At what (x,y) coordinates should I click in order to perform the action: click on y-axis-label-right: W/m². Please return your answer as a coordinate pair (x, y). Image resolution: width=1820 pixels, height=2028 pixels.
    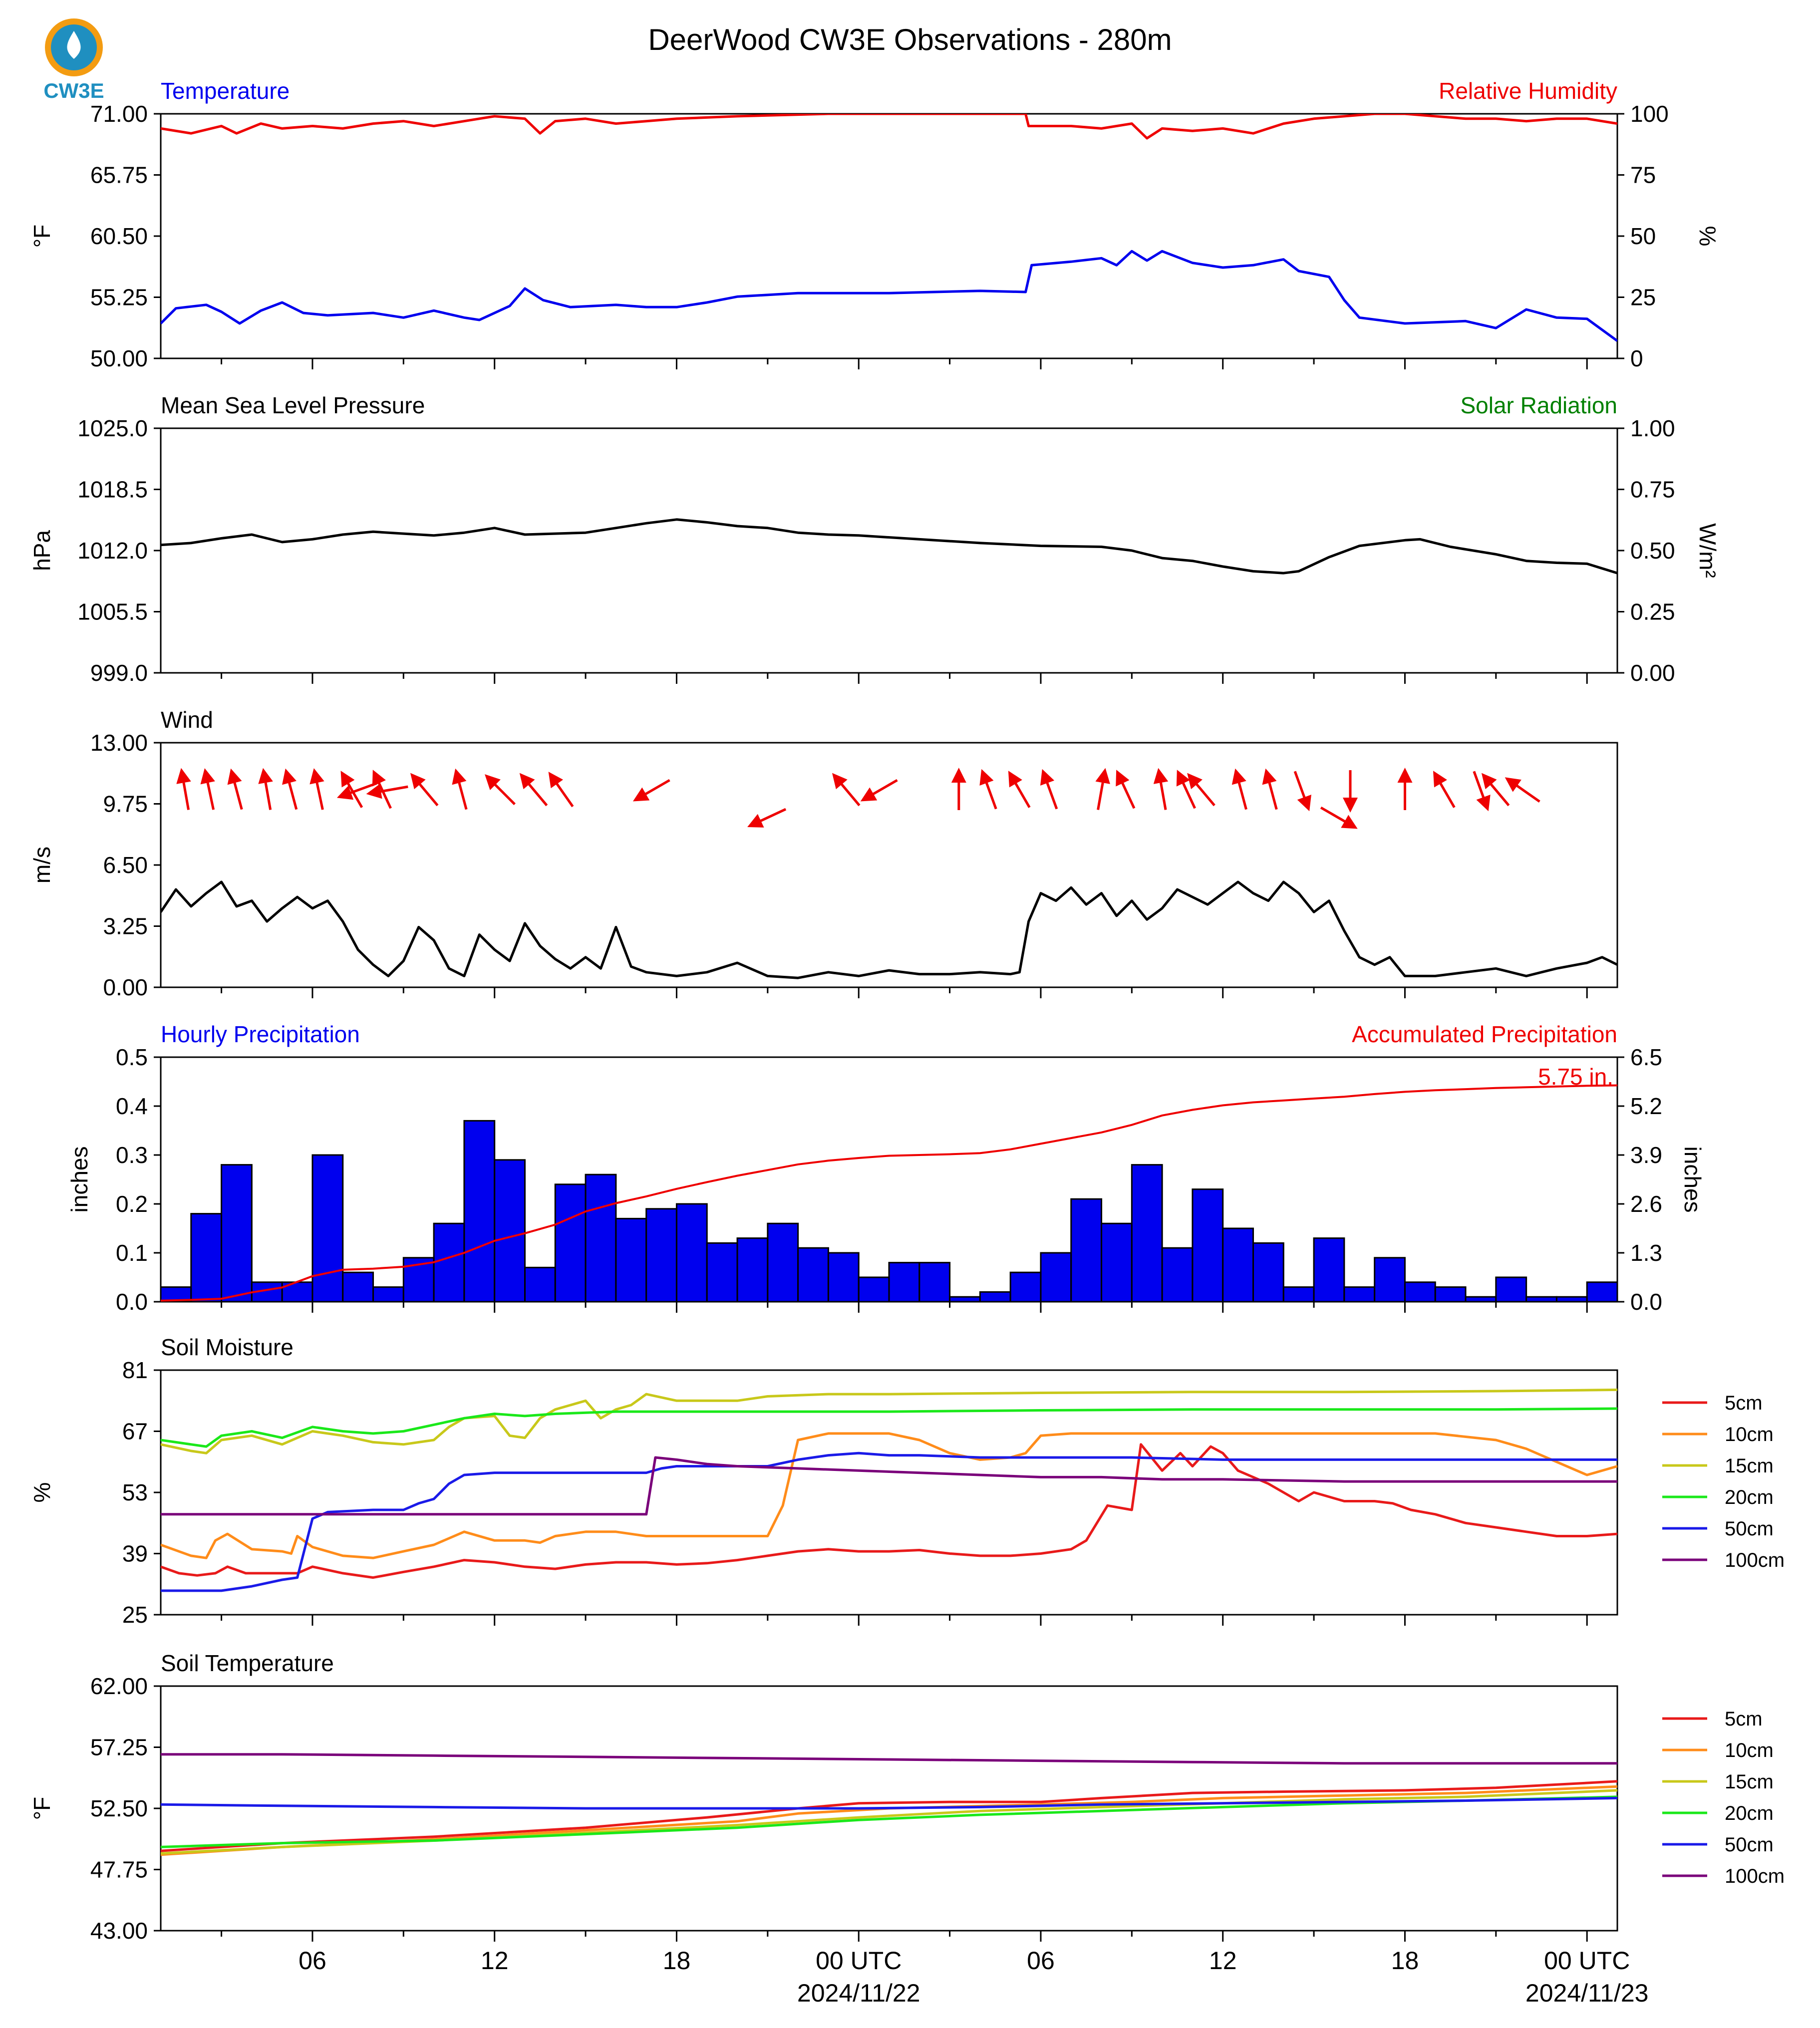
    Looking at the image, I should click on (1708, 550).